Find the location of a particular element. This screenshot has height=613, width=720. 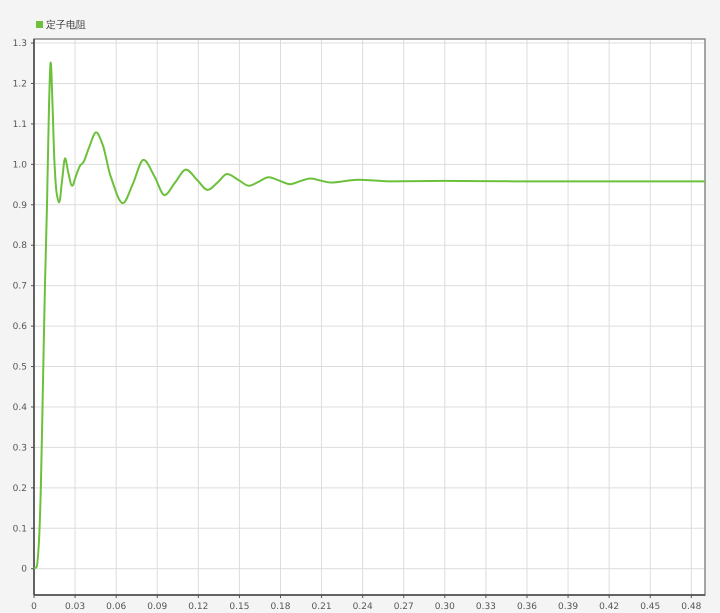

y-tick-label: 0.1 is located at coordinates (19, 529).